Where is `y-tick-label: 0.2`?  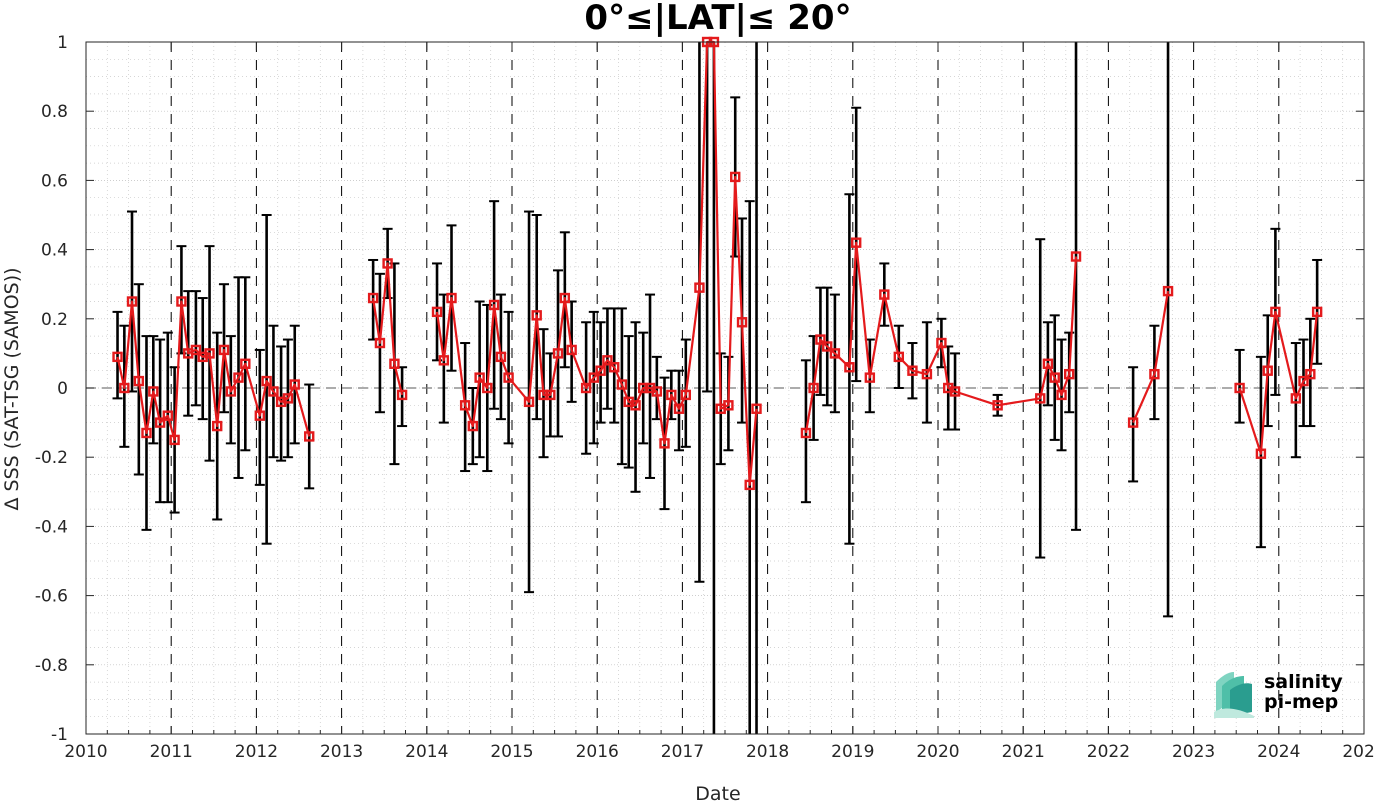 y-tick-label: 0.2 is located at coordinates (54, 320).